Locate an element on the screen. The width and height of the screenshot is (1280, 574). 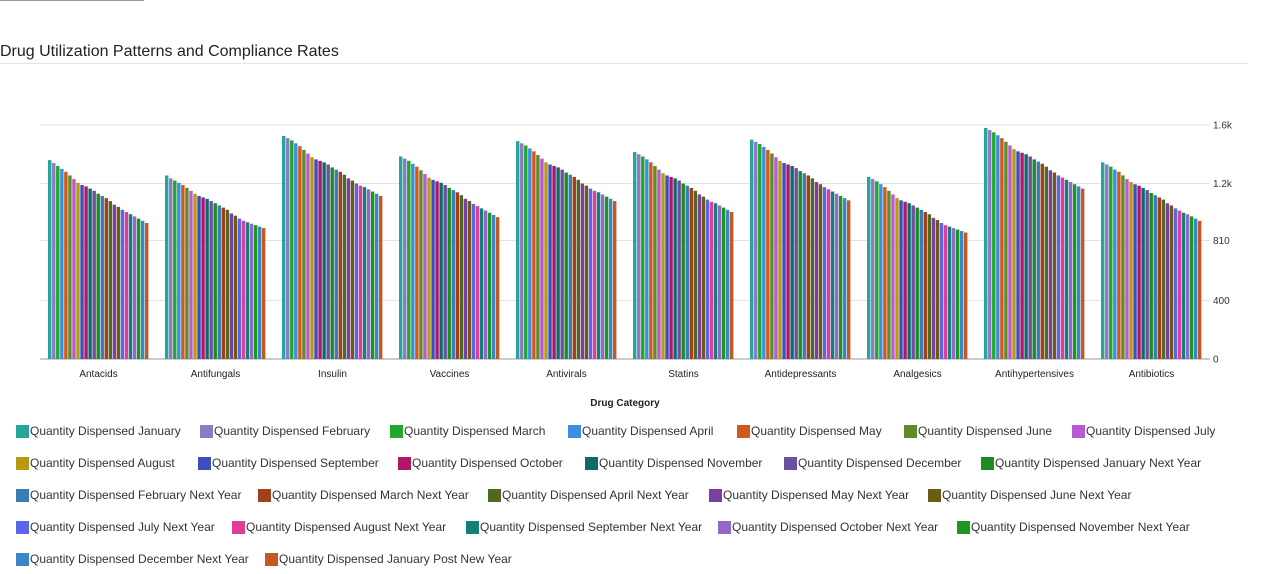
legend-label: Quantity Dispensed October Next Year is located at coordinates (835, 527).